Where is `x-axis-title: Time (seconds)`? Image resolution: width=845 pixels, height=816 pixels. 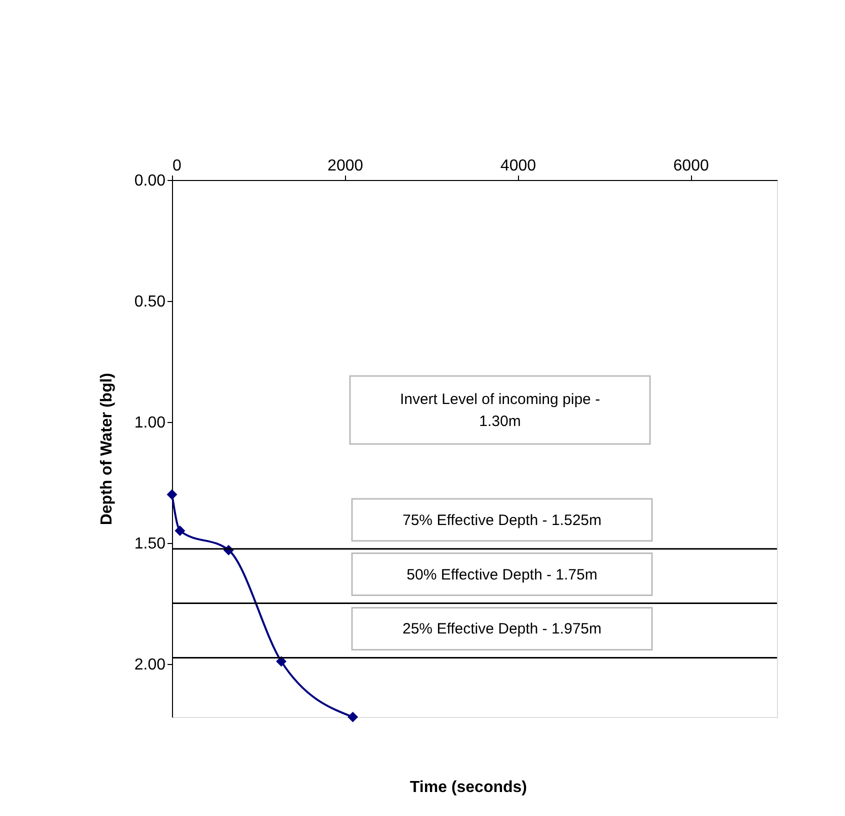 x-axis-title: Time (seconds) is located at coordinates (468, 787).